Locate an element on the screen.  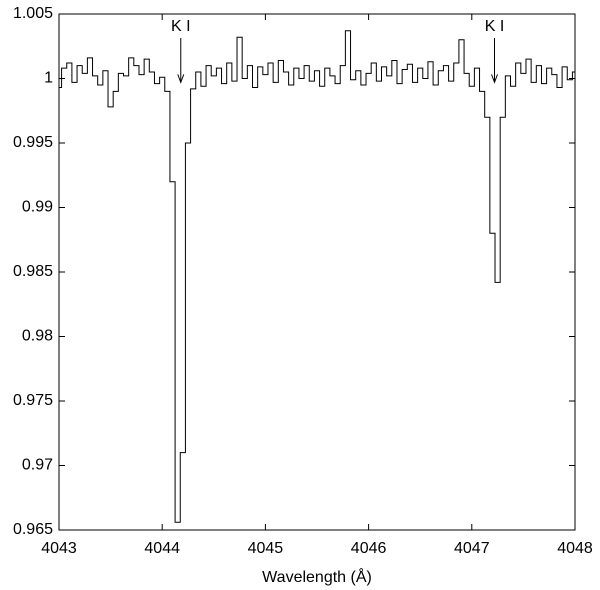
y-tick-label: 0.99 is located at coordinates (37, 207).